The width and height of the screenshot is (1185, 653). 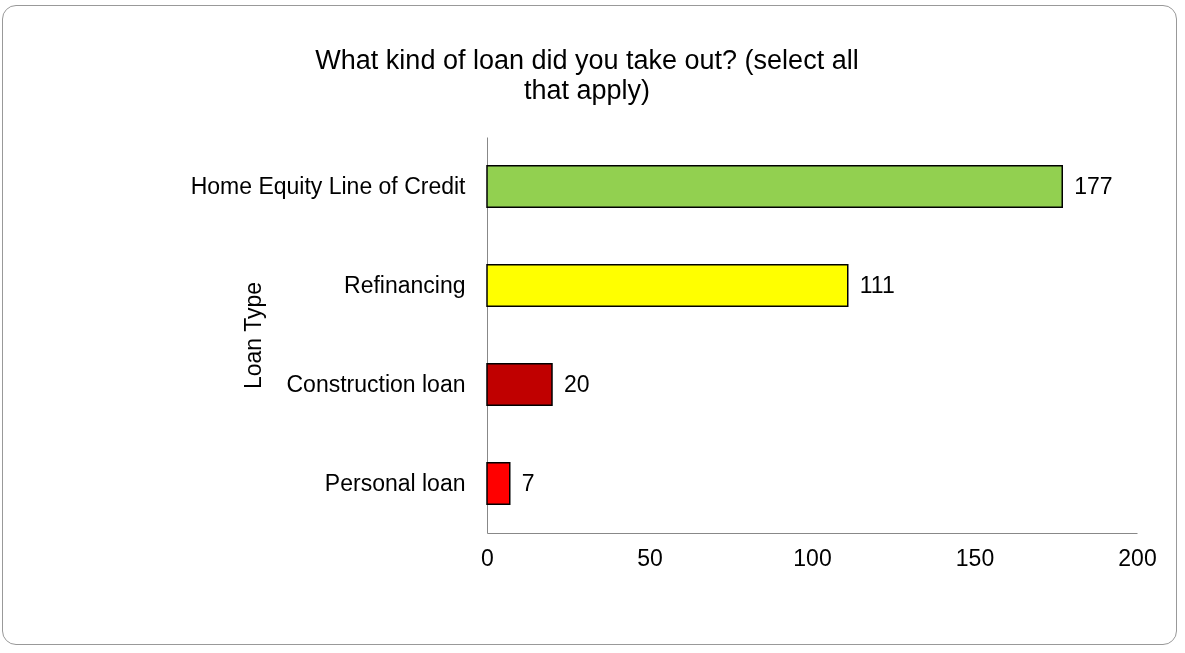 What do you see at coordinates (395, 482) in the screenshot?
I see `y-tick-label: Personal loan` at bounding box center [395, 482].